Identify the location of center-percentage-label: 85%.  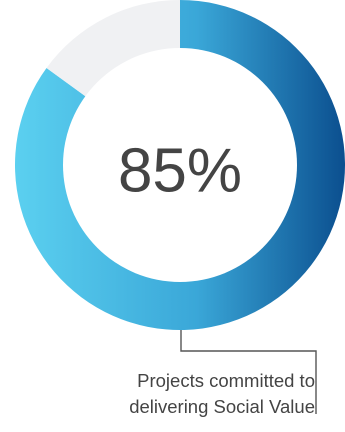
(180, 171).